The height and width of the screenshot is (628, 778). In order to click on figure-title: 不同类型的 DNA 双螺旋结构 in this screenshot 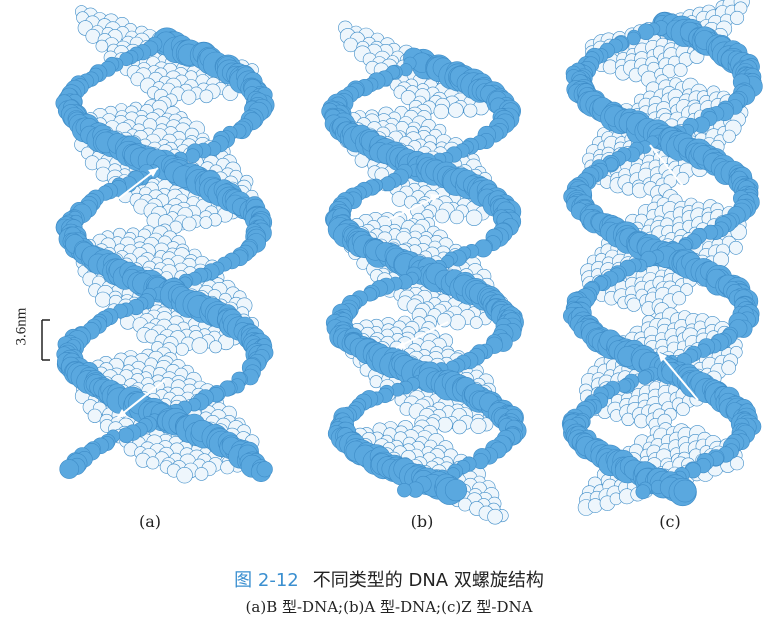, I will do `click(428, 580)`.